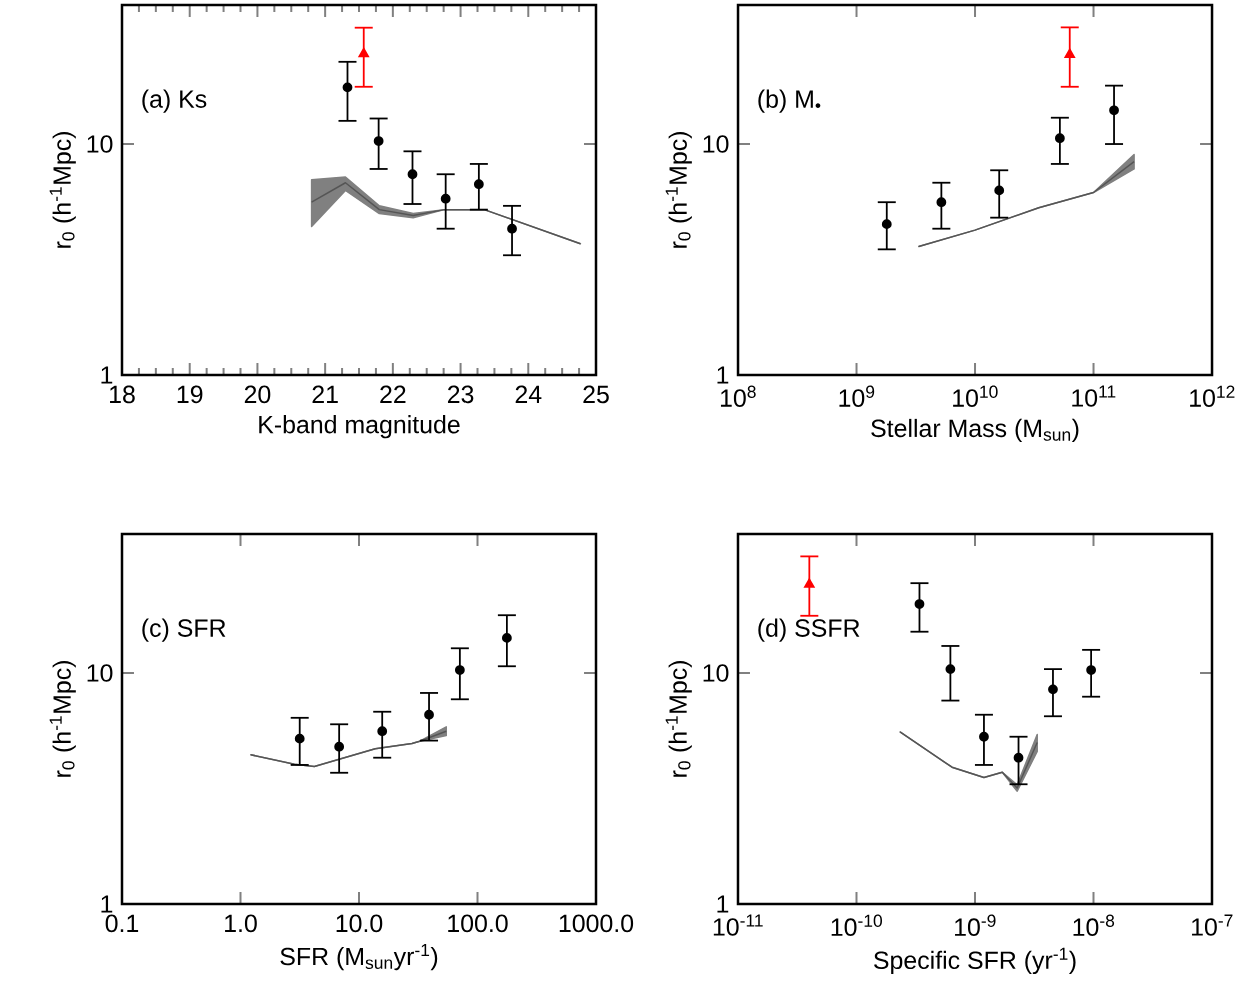  I want to click on x-tick-label: 1000.0, so click(596, 923).